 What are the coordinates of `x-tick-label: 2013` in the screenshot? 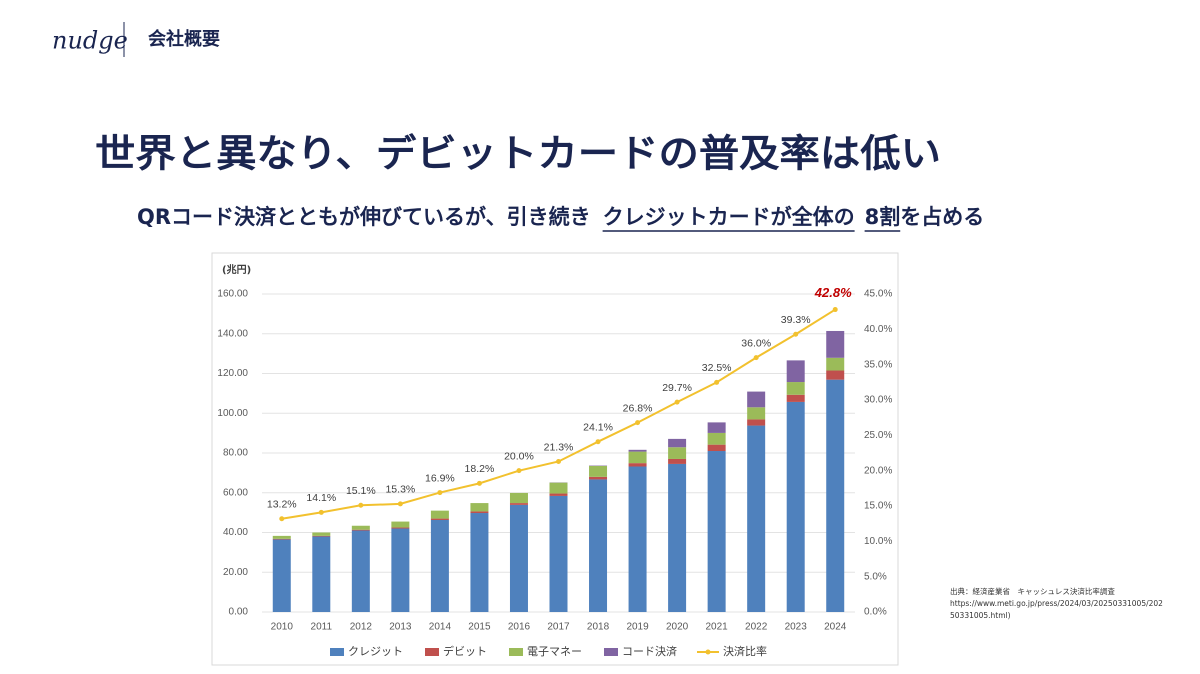 It's located at (400, 627).